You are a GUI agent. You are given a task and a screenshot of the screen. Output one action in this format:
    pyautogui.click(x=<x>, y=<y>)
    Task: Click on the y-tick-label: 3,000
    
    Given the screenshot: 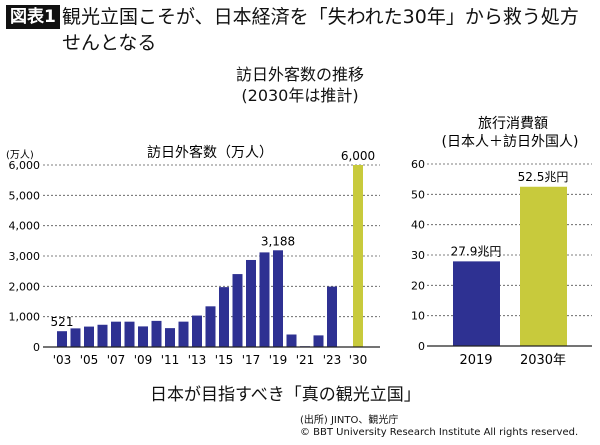 What is the action you would take?
    pyautogui.click(x=25, y=256)
    